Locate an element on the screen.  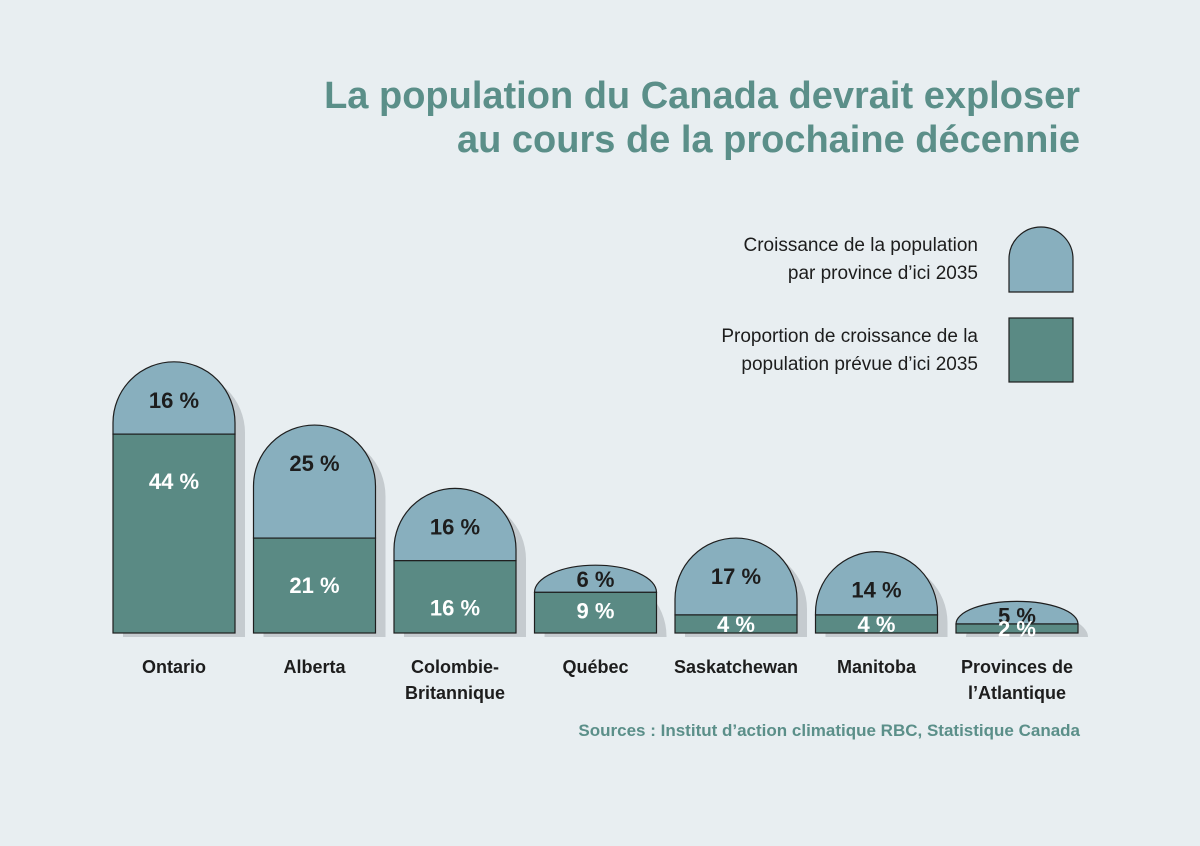
legend-growth-line-1: Croissance de la population is located at coordinates (861, 245).